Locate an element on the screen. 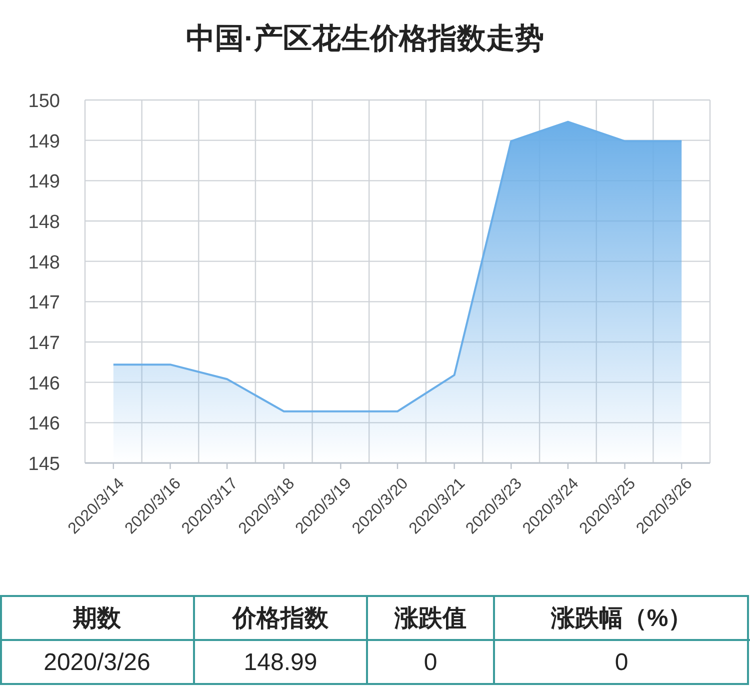 This screenshot has height=686, width=750. text: 涨跌幅（%） is located at coordinates (621, 618).